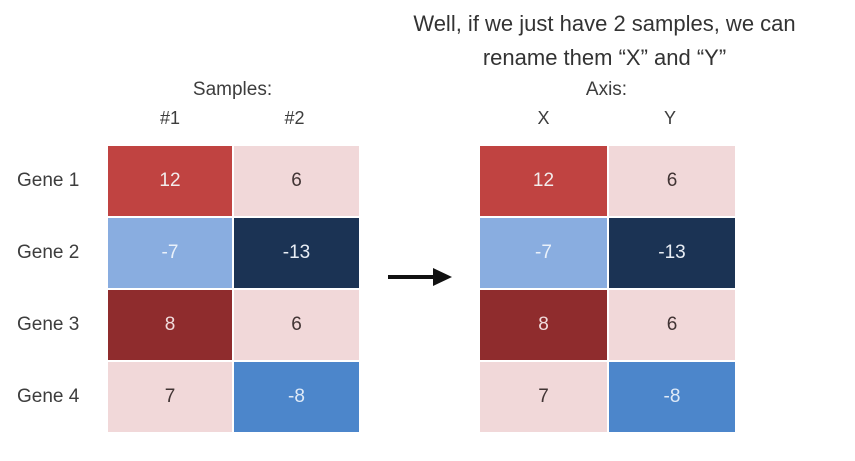 The height and width of the screenshot is (461, 855). Describe the element at coordinates (420, 277) in the screenshot. I see `right-arrow-icon` at that location.